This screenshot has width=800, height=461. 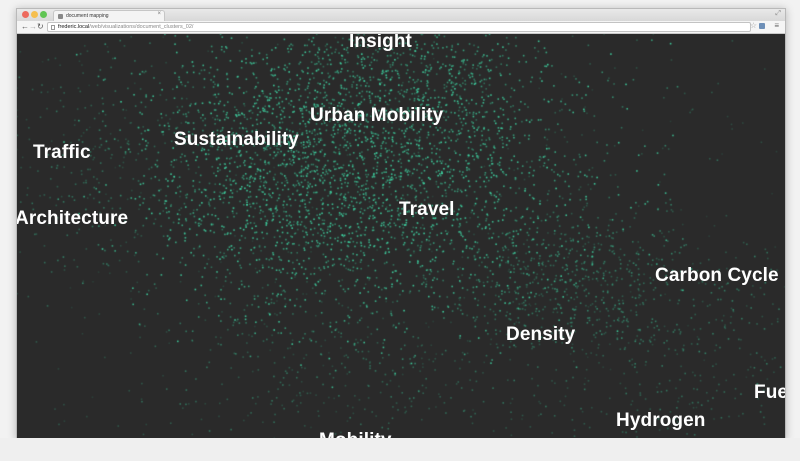 What do you see at coordinates (33, 26) in the screenshot?
I see `arrow-right-icon: →` at bounding box center [33, 26].